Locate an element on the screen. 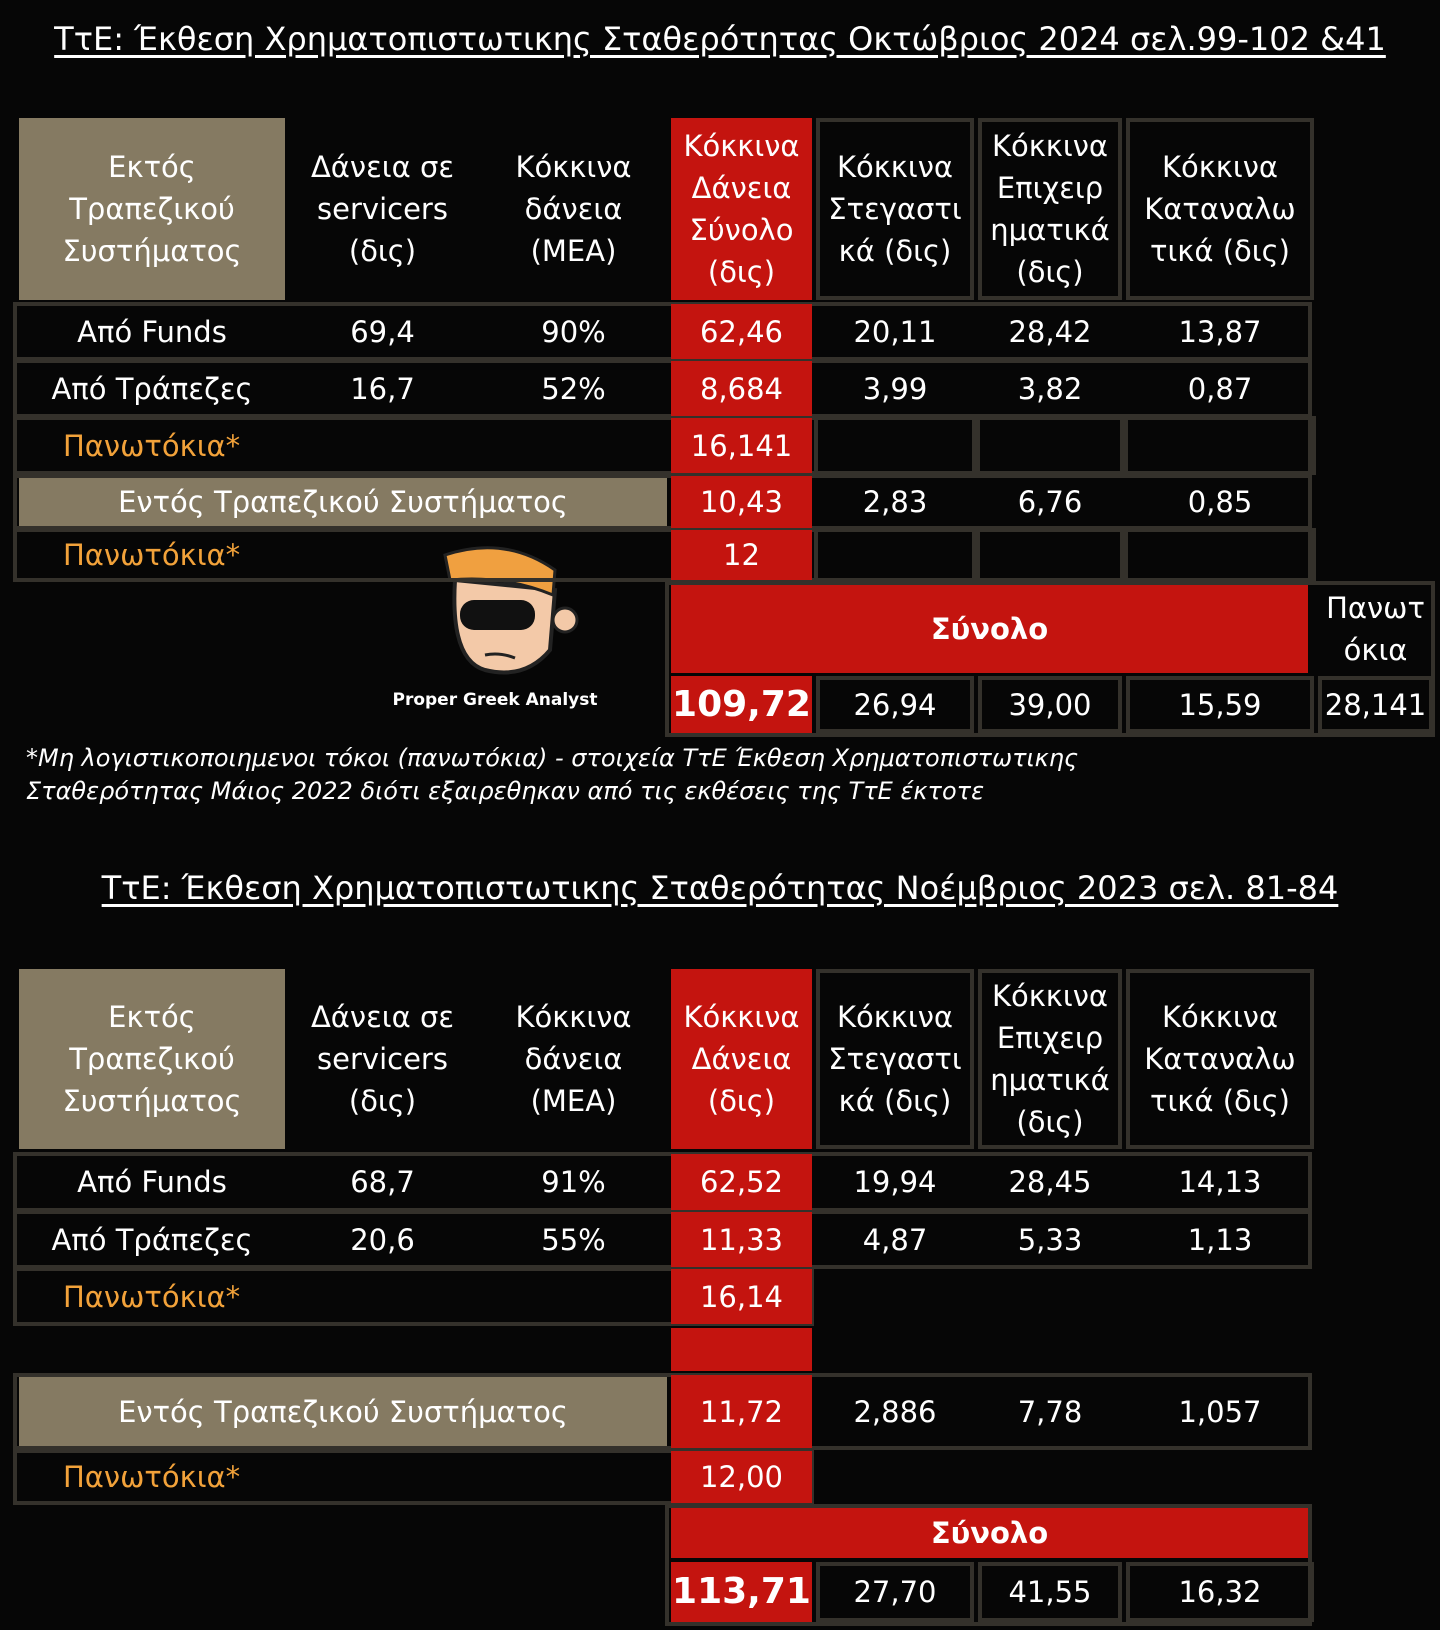 Image resolution: width=1440 pixels, height=1630 pixels. cell: 2,886 is located at coordinates (895, 1411).